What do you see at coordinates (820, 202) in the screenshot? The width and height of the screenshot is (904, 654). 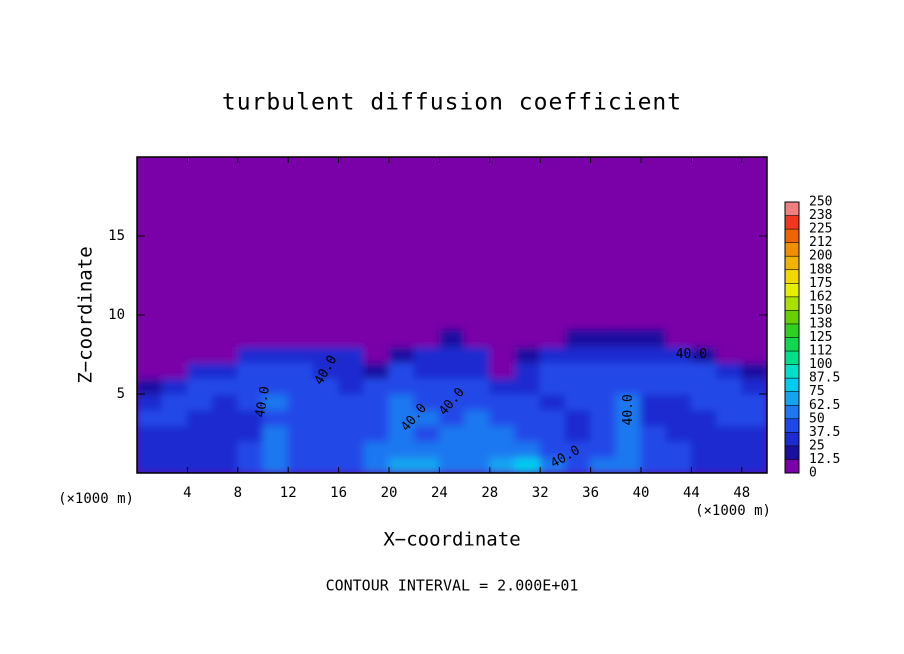 I see `colorbar-label: 250` at bounding box center [820, 202].